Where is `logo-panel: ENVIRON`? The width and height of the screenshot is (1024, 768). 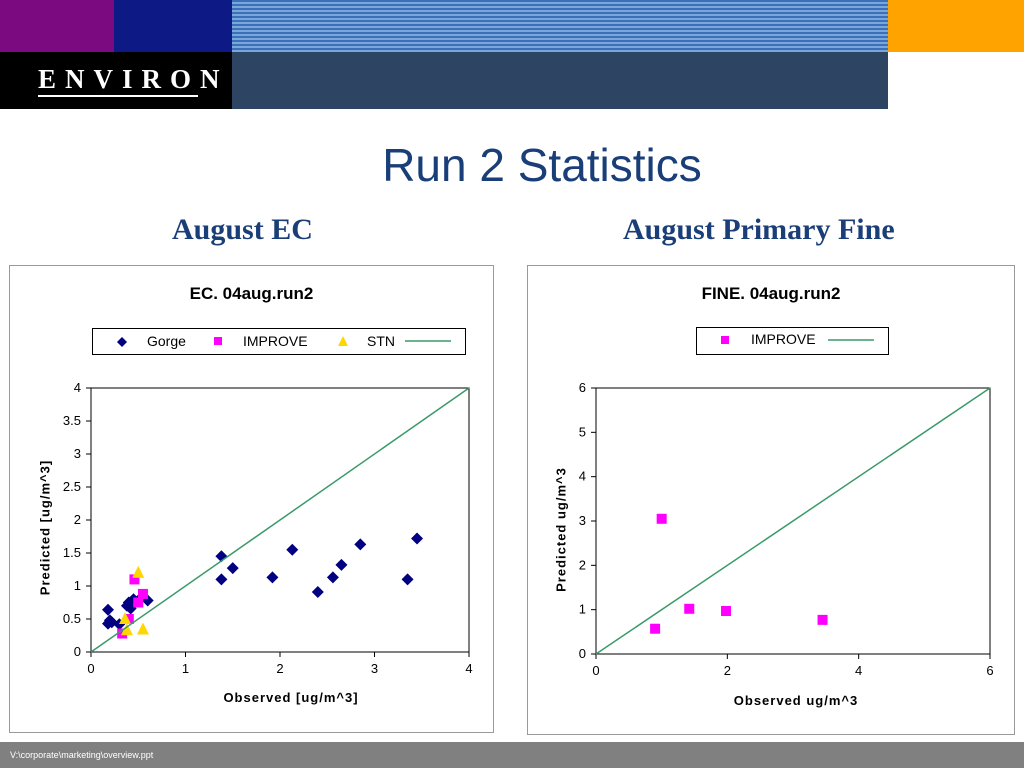
logo-panel: ENVIRON is located at coordinates (116, 80).